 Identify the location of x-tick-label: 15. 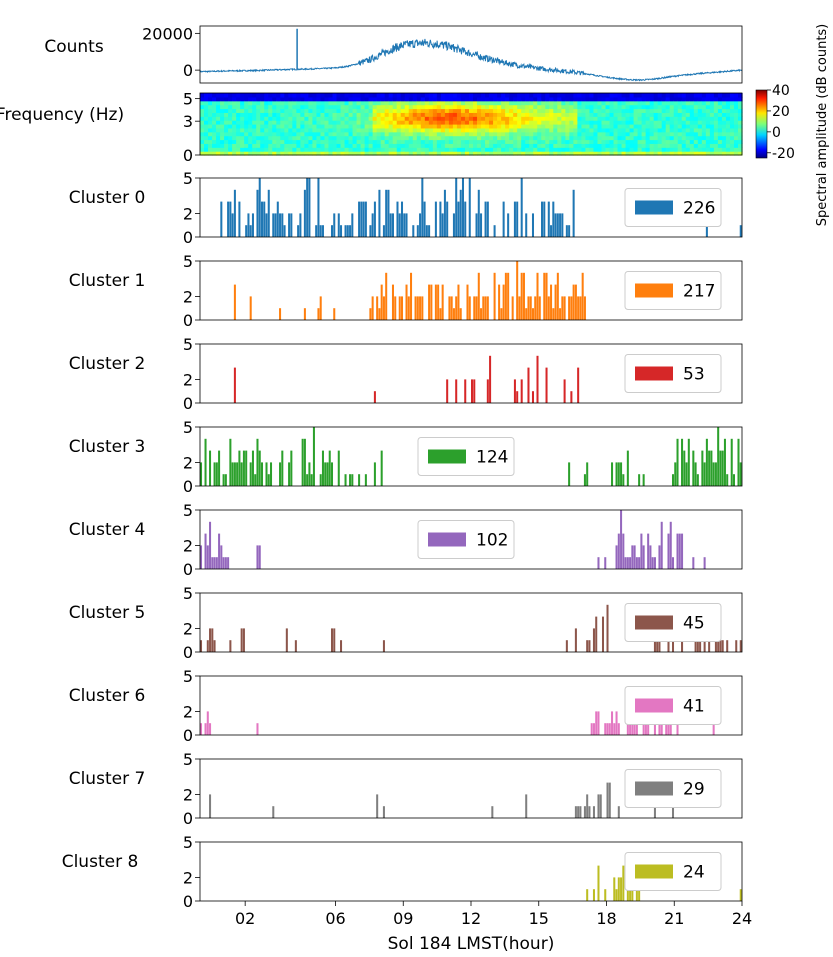
(539, 918).